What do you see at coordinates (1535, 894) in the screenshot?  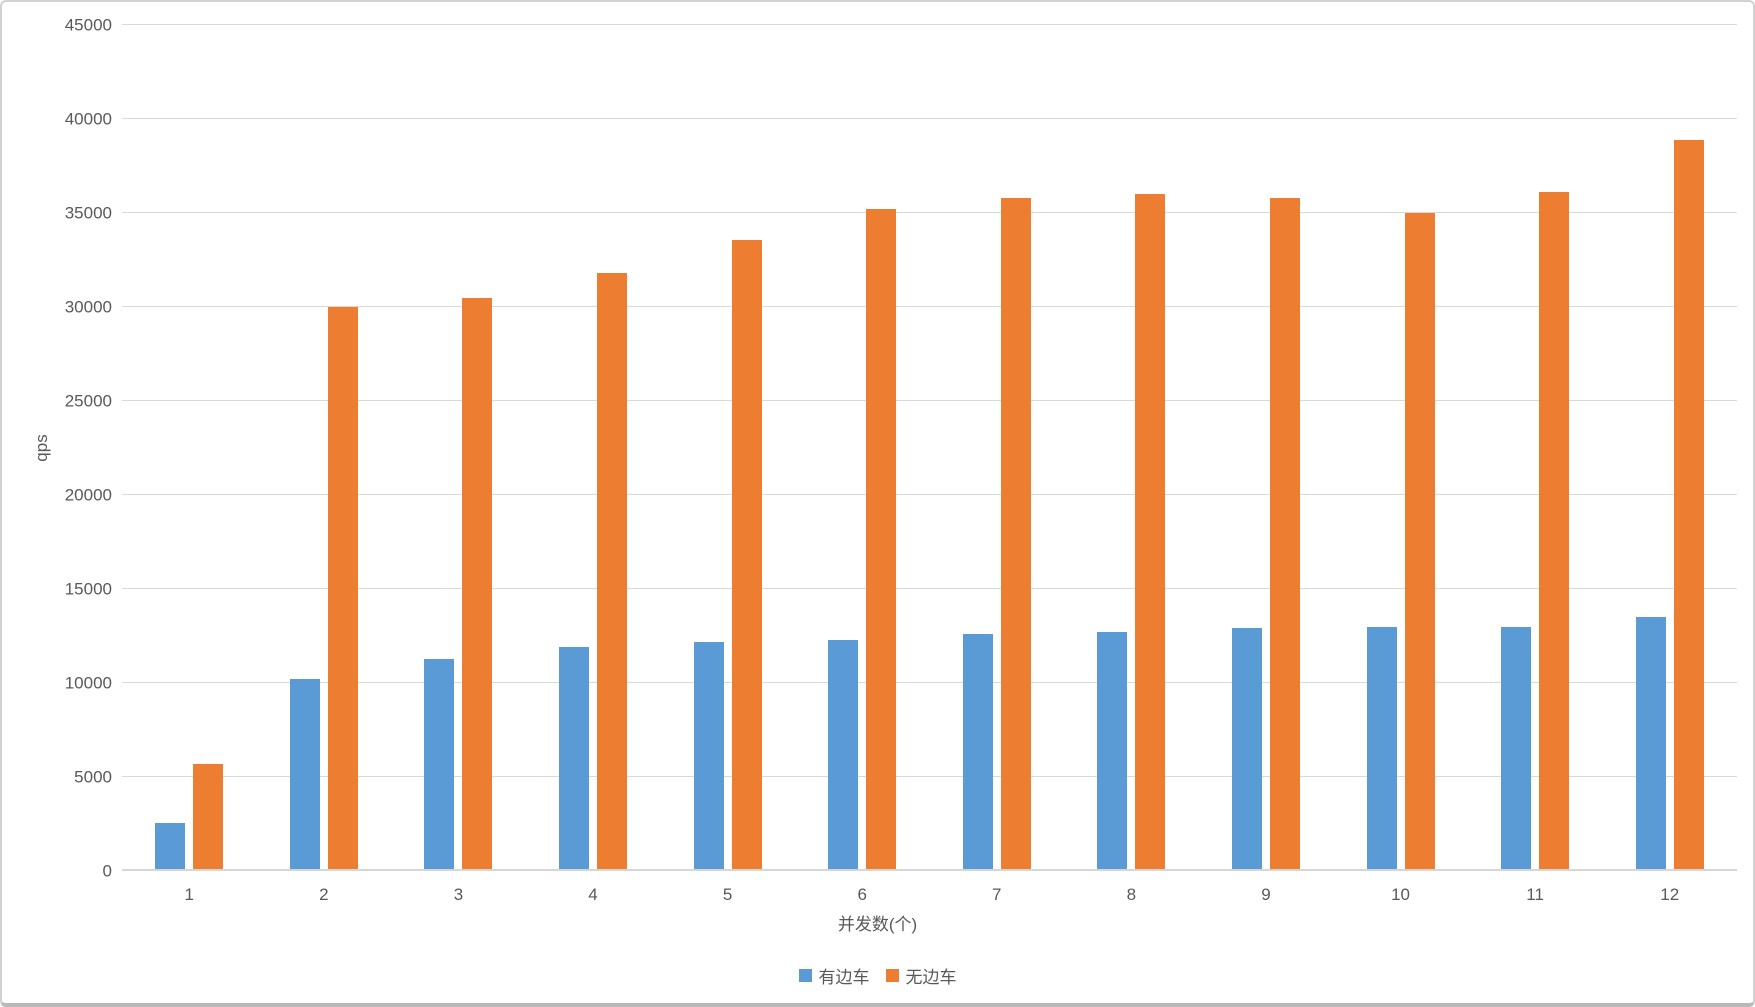 I see `x-axis-tick-label: 11` at bounding box center [1535, 894].